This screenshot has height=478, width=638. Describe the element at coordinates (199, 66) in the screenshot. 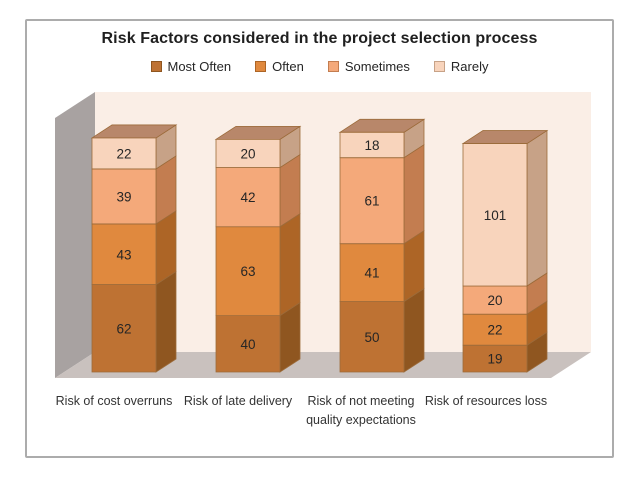

I see `legend-label: Most Often` at that location.